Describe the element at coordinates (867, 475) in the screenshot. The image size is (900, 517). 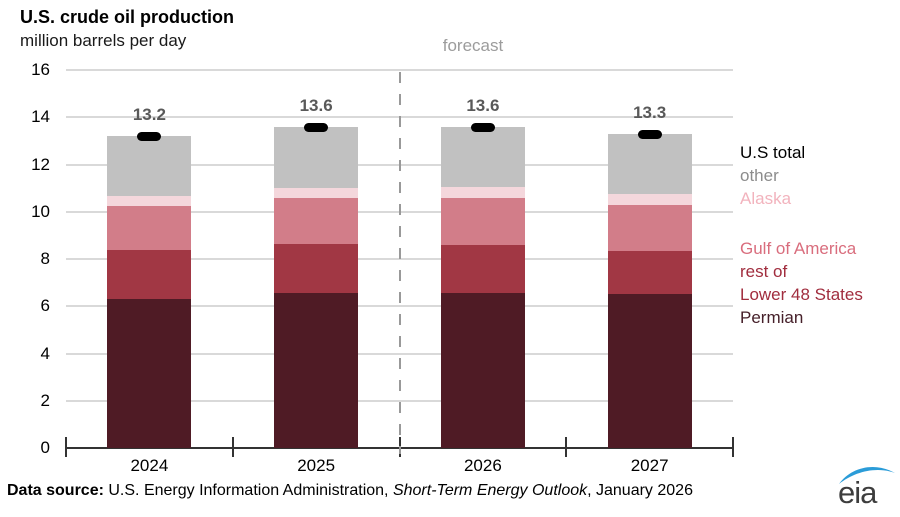
I see `eia-swoosh-icon` at that location.